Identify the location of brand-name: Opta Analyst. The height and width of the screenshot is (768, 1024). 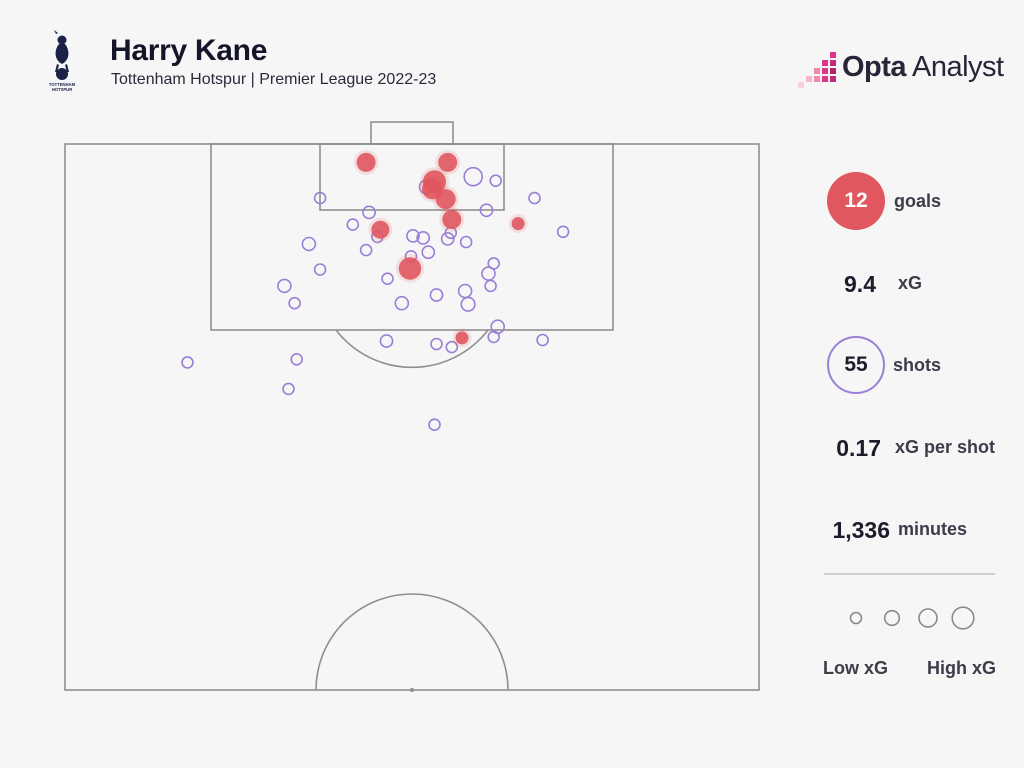
(923, 67).